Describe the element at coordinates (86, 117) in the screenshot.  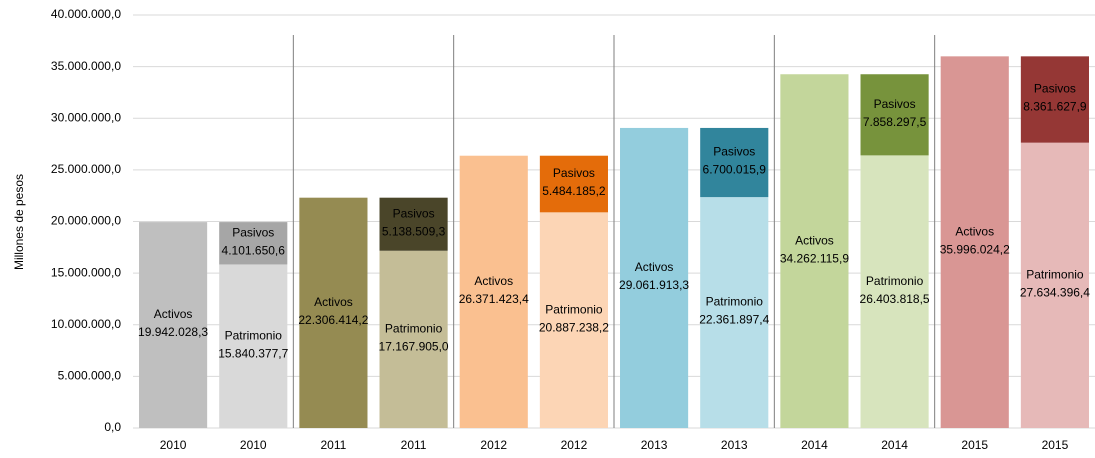
I see `y-tick-label: 30.000.000,0` at that location.